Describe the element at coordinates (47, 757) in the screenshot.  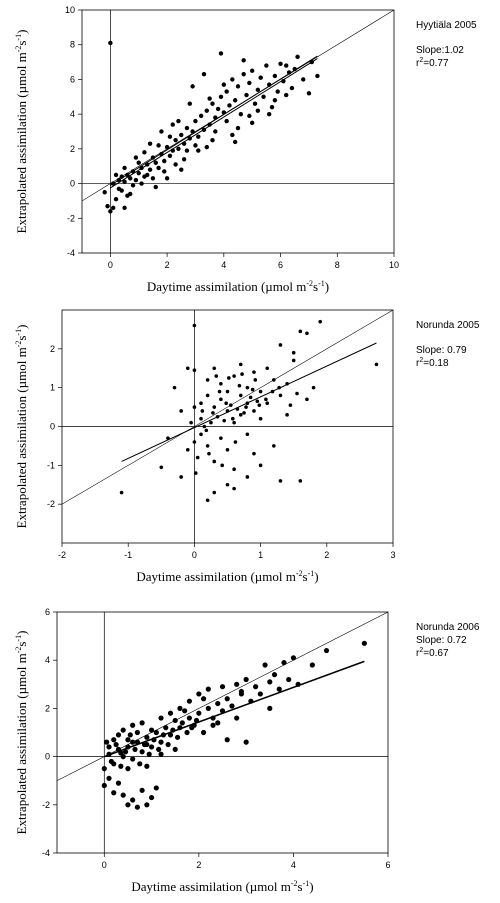
I see `y-tick-label: 0` at that location.